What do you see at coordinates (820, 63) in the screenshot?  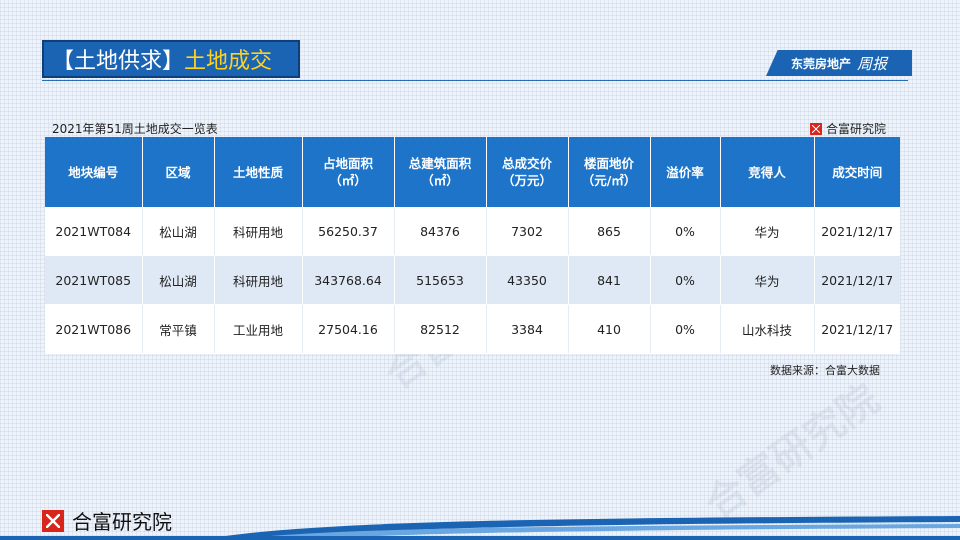 I see `weekly-badge-name: 东莞房地产` at bounding box center [820, 63].